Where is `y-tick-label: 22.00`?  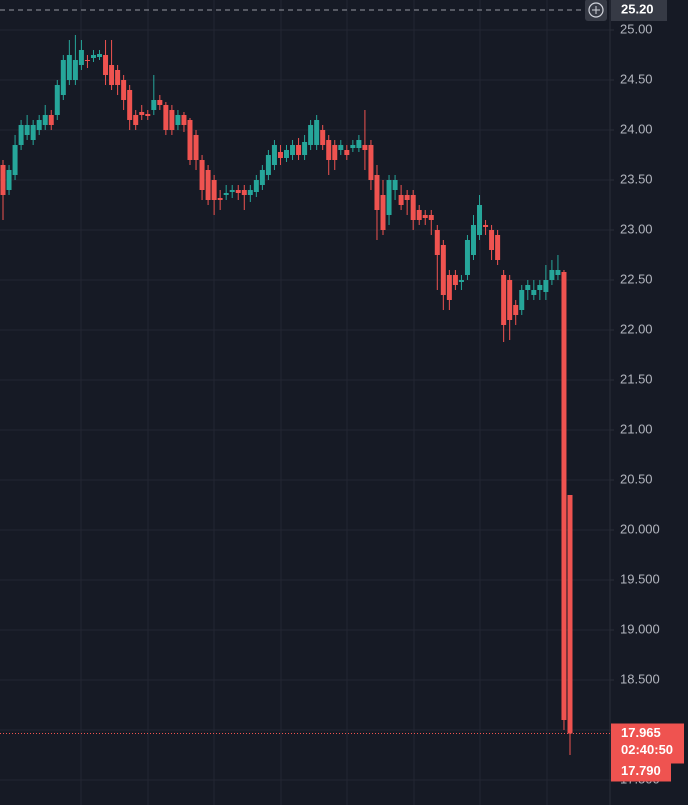
y-tick-label: 22.00 is located at coordinates (636, 328).